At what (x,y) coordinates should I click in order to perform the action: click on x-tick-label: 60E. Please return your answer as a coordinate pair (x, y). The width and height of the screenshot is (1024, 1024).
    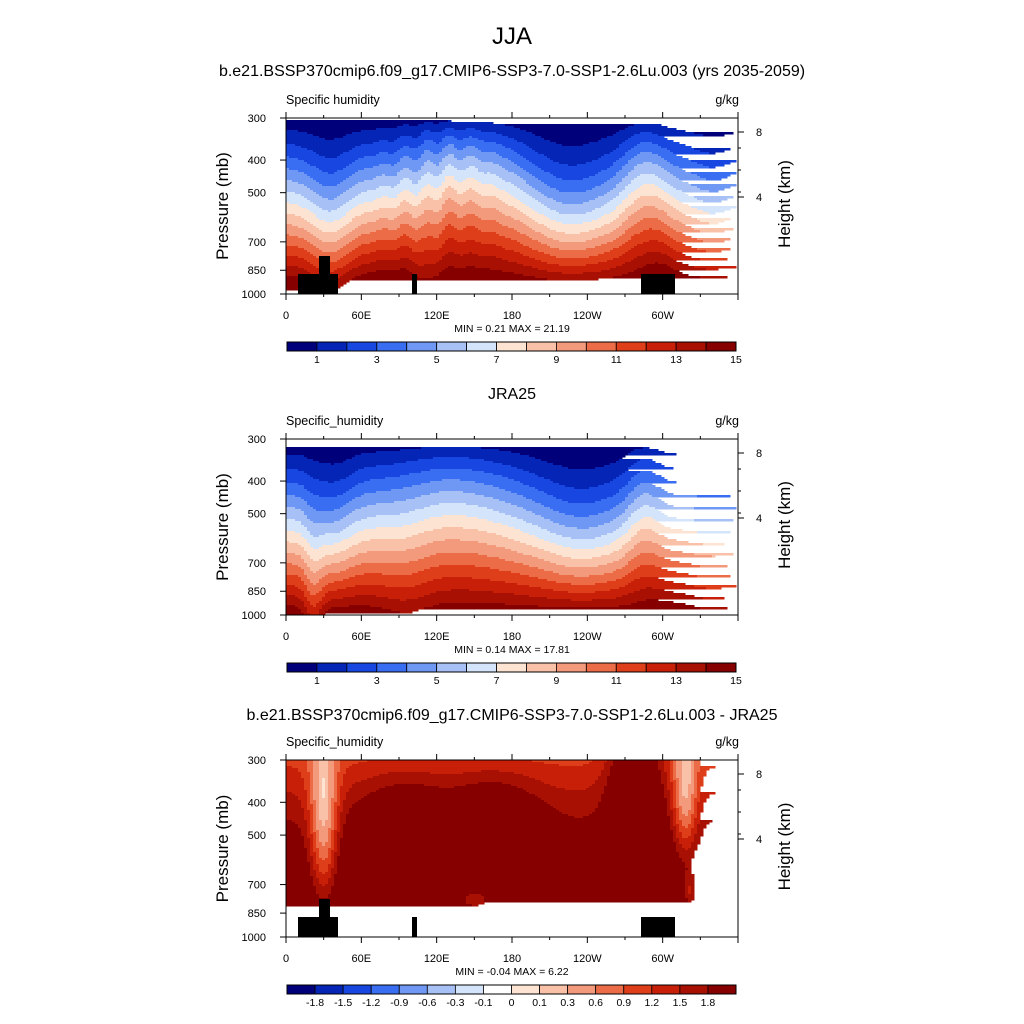
    Looking at the image, I should click on (362, 637).